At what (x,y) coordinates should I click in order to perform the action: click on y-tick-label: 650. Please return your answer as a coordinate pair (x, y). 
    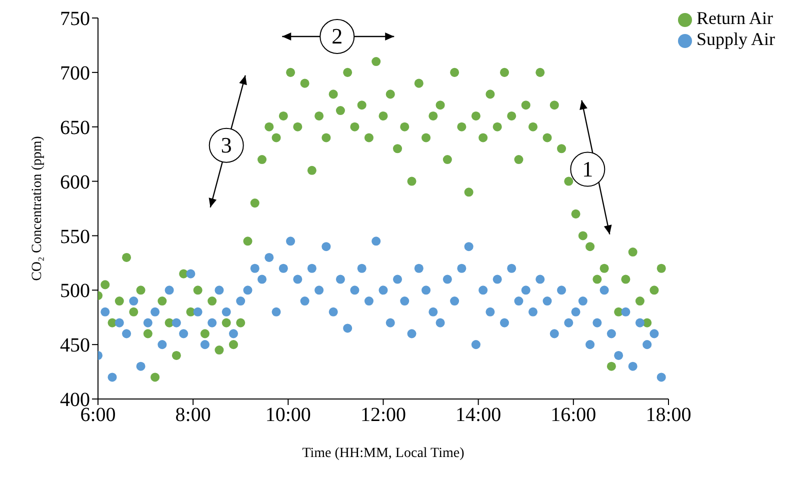
    Looking at the image, I should click on (75, 127).